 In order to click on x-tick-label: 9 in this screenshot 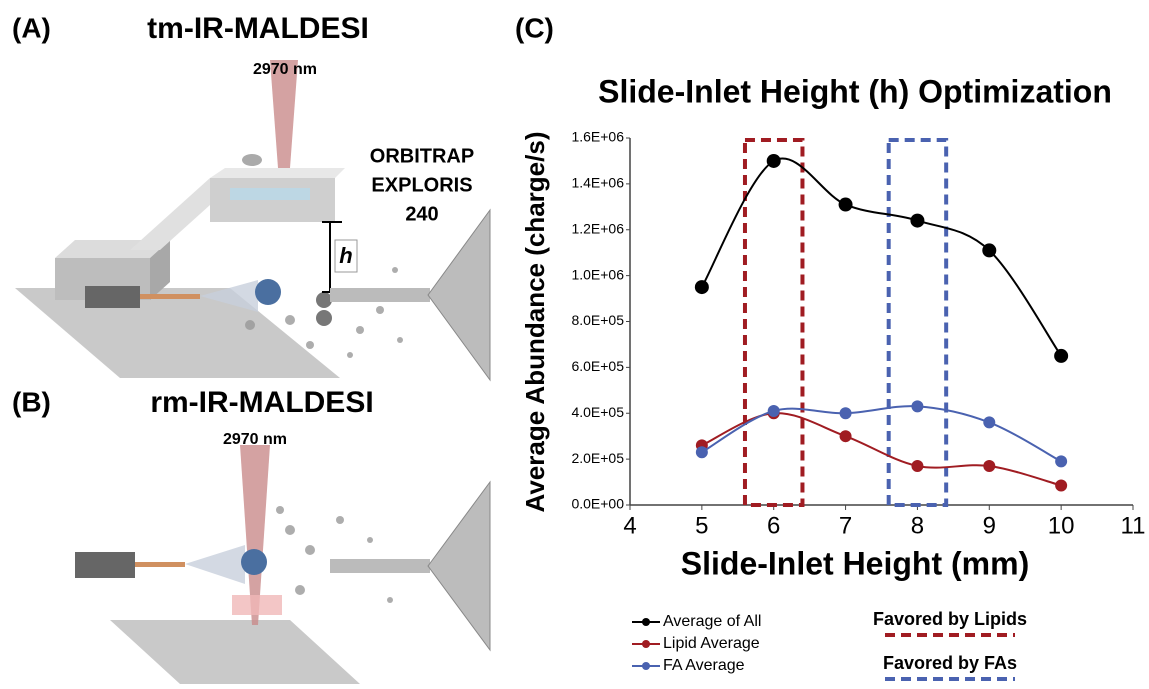, I will do `click(989, 525)`.